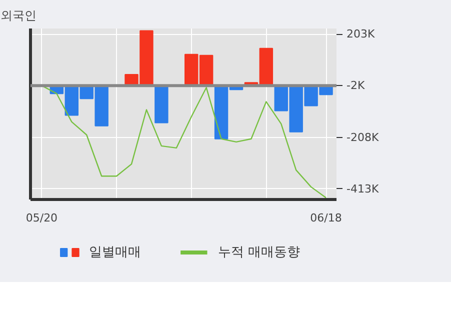 The height and width of the screenshot is (323, 451). I want to click on y-tick-label: -2K, so click(356, 85).